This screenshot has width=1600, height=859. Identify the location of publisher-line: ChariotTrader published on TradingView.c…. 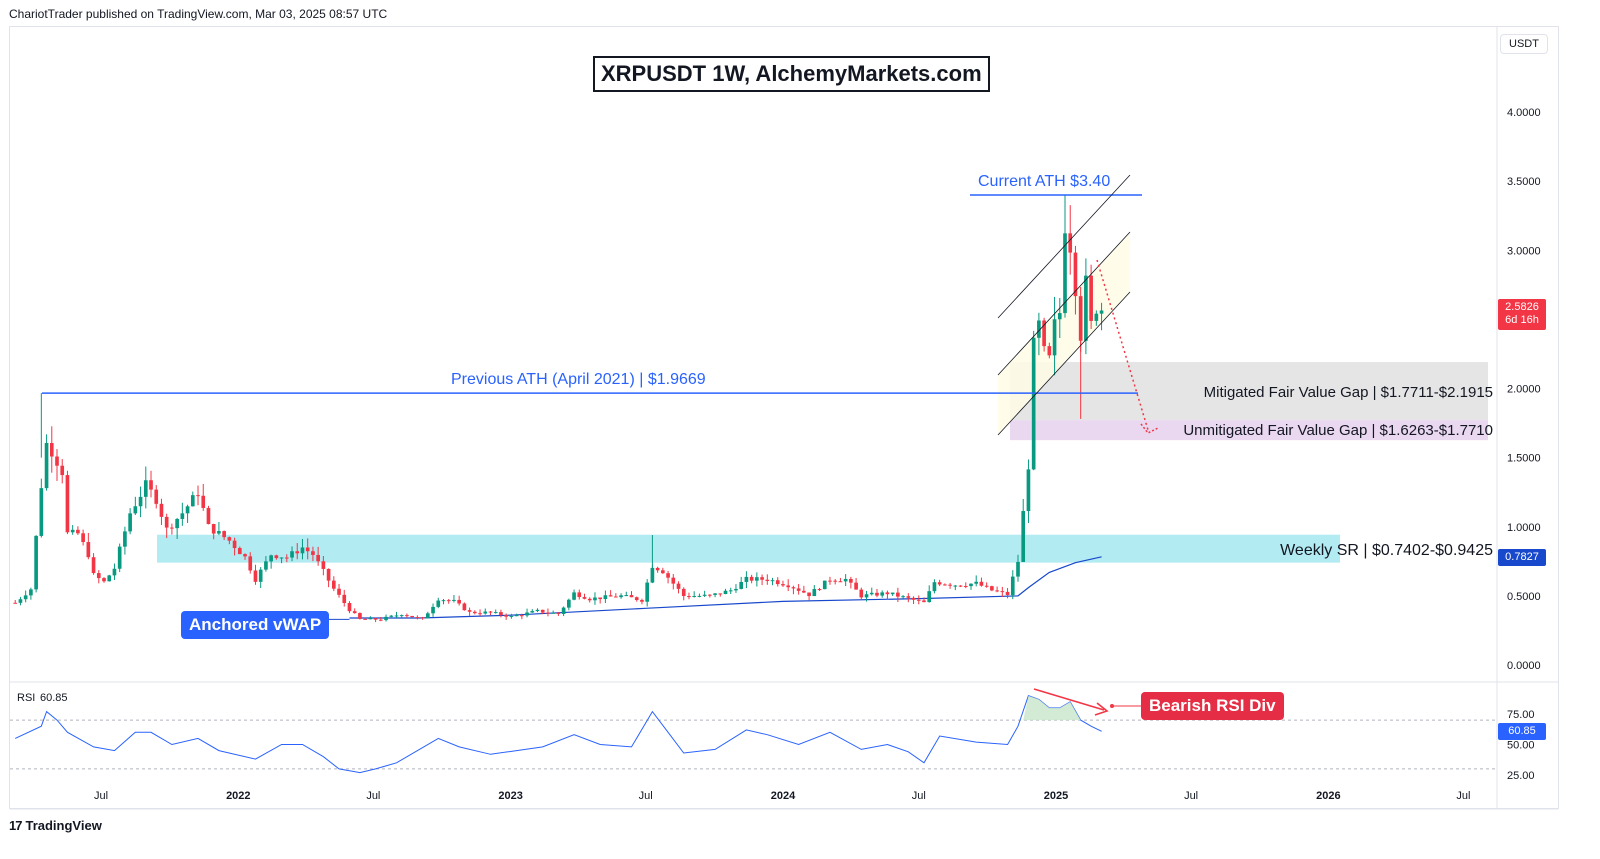
(198, 14).